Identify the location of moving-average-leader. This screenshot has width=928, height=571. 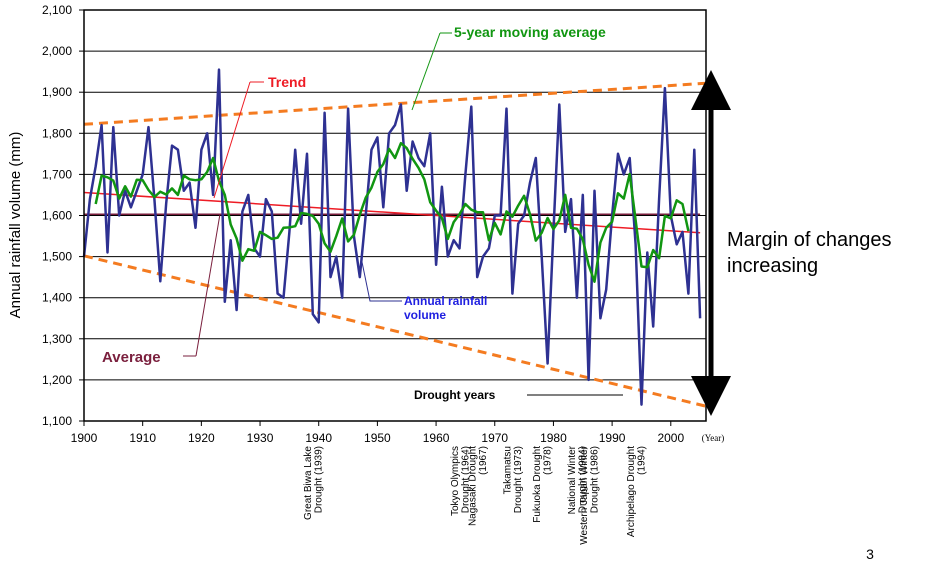
(426, 71).